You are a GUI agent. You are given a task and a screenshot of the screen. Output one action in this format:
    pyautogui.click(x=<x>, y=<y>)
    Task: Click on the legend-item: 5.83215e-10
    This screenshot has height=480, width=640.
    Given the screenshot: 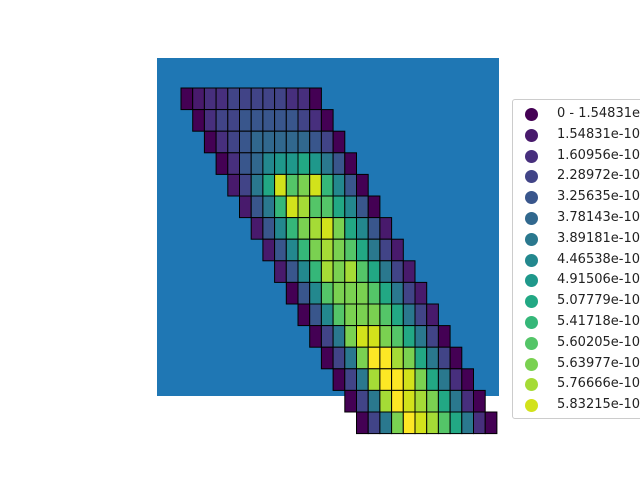 What is the action you would take?
    pyautogui.click(x=576, y=405)
    